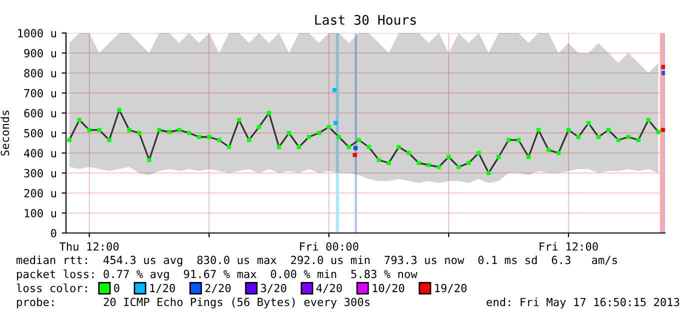 The image size is (697, 321). What do you see at coordinates (569, 246) in the screenshot?
I see `x-tick-label: Fri 12:00` at bounding box center [569, 246].